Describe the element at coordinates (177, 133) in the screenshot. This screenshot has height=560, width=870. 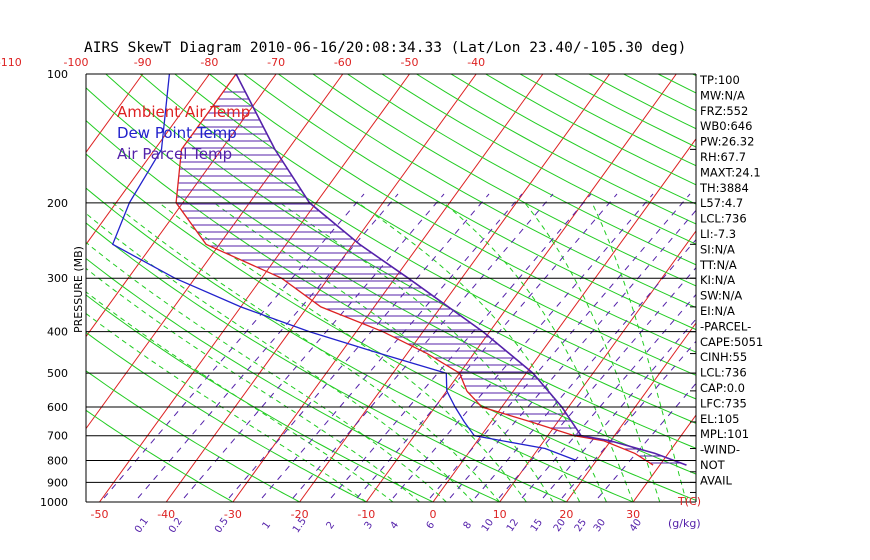
I see `legend-entry: Dew Point Temp` at that location.